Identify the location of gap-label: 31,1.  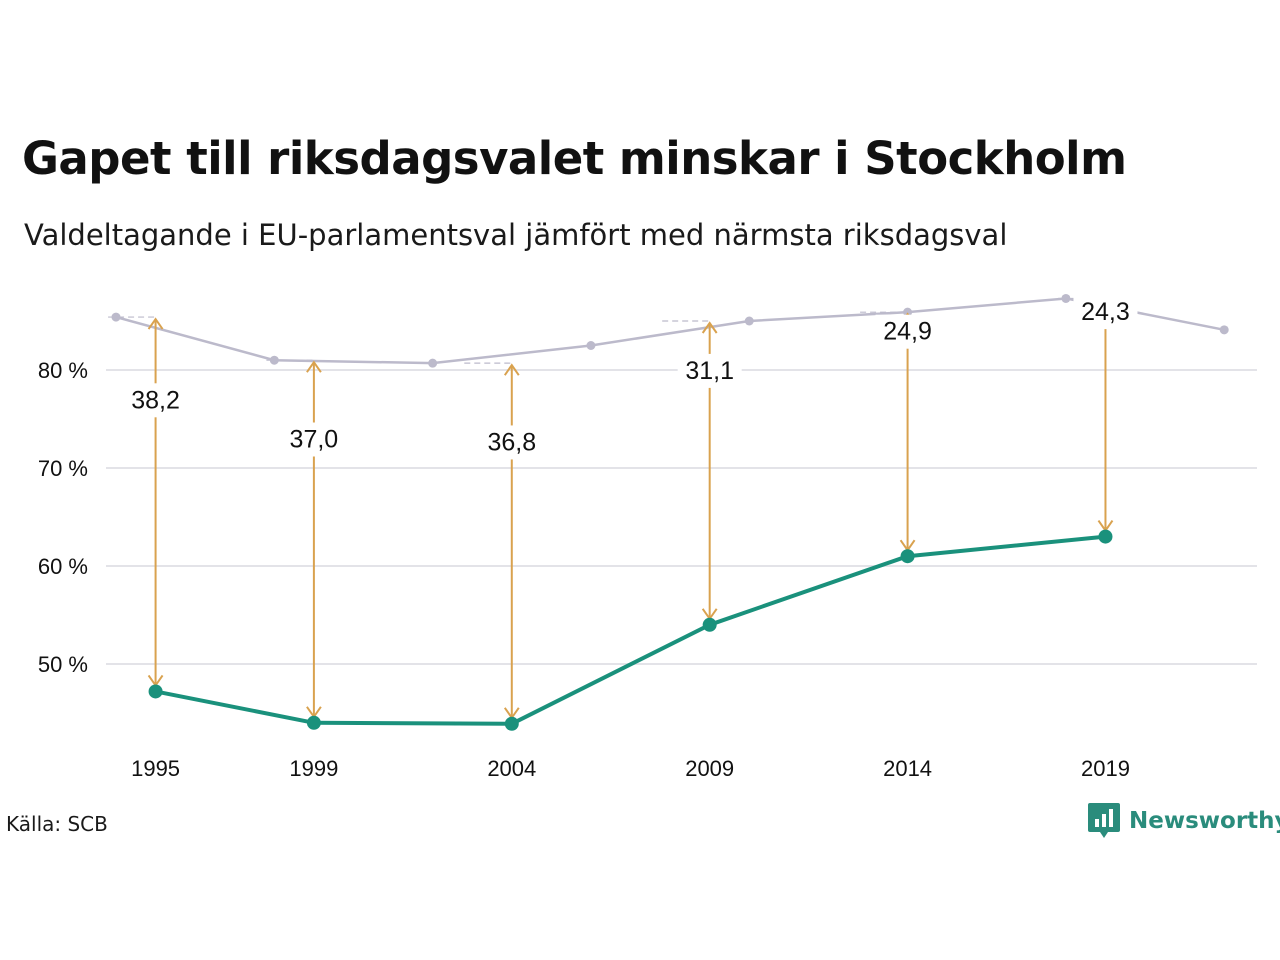
(709, 371).